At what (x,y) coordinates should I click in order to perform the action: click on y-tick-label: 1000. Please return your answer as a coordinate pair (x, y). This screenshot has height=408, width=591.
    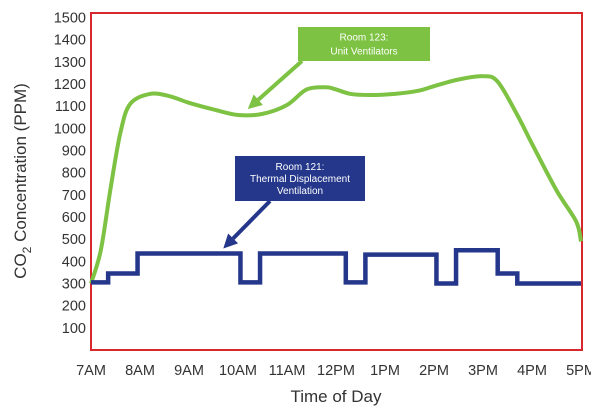
    Looking at the image, I should click on (70, 129).